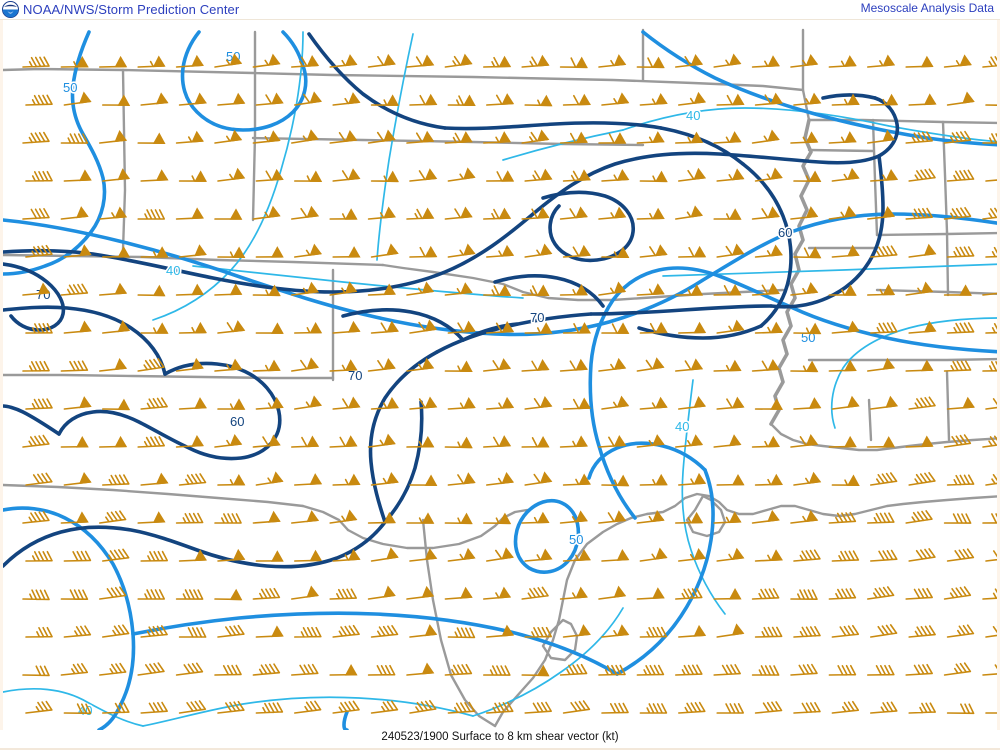 The height and width of the screenshot is (750, 1000). I want to click on header-left-group: NOAA/NWS/Storm Prediction Center, so click(120, 9).